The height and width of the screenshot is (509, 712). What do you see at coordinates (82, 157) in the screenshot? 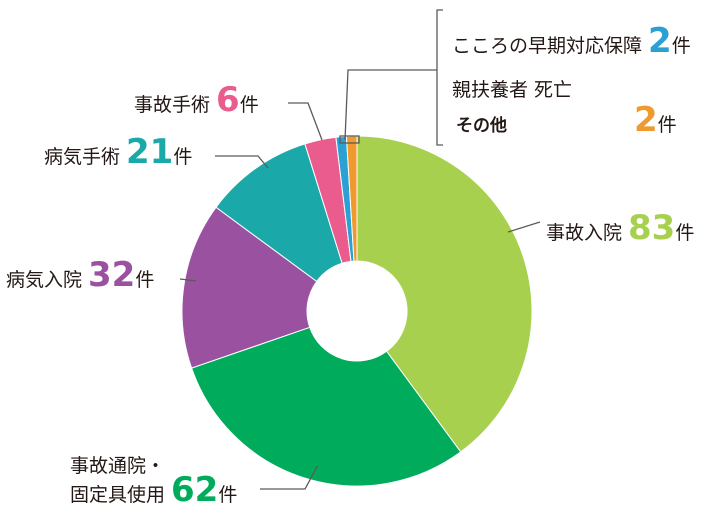
I see `category-label: 病気手術` at bounding box center [82, 157].